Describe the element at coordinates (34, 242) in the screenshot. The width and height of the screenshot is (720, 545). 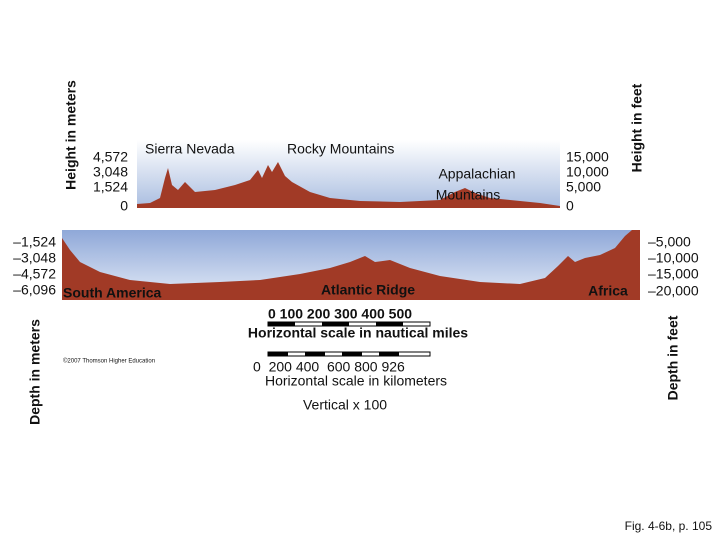
I see `tick-label: –1,524` at that location.